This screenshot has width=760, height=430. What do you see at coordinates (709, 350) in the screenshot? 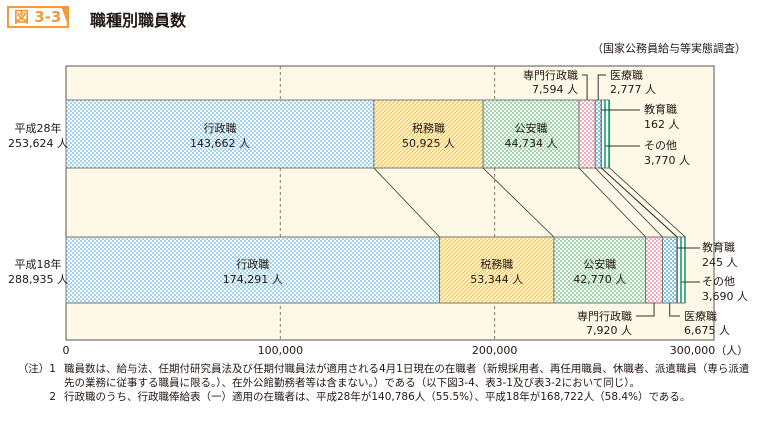
I see `x-tick-label: 300,000（人）` at bounding box center [709, 350].